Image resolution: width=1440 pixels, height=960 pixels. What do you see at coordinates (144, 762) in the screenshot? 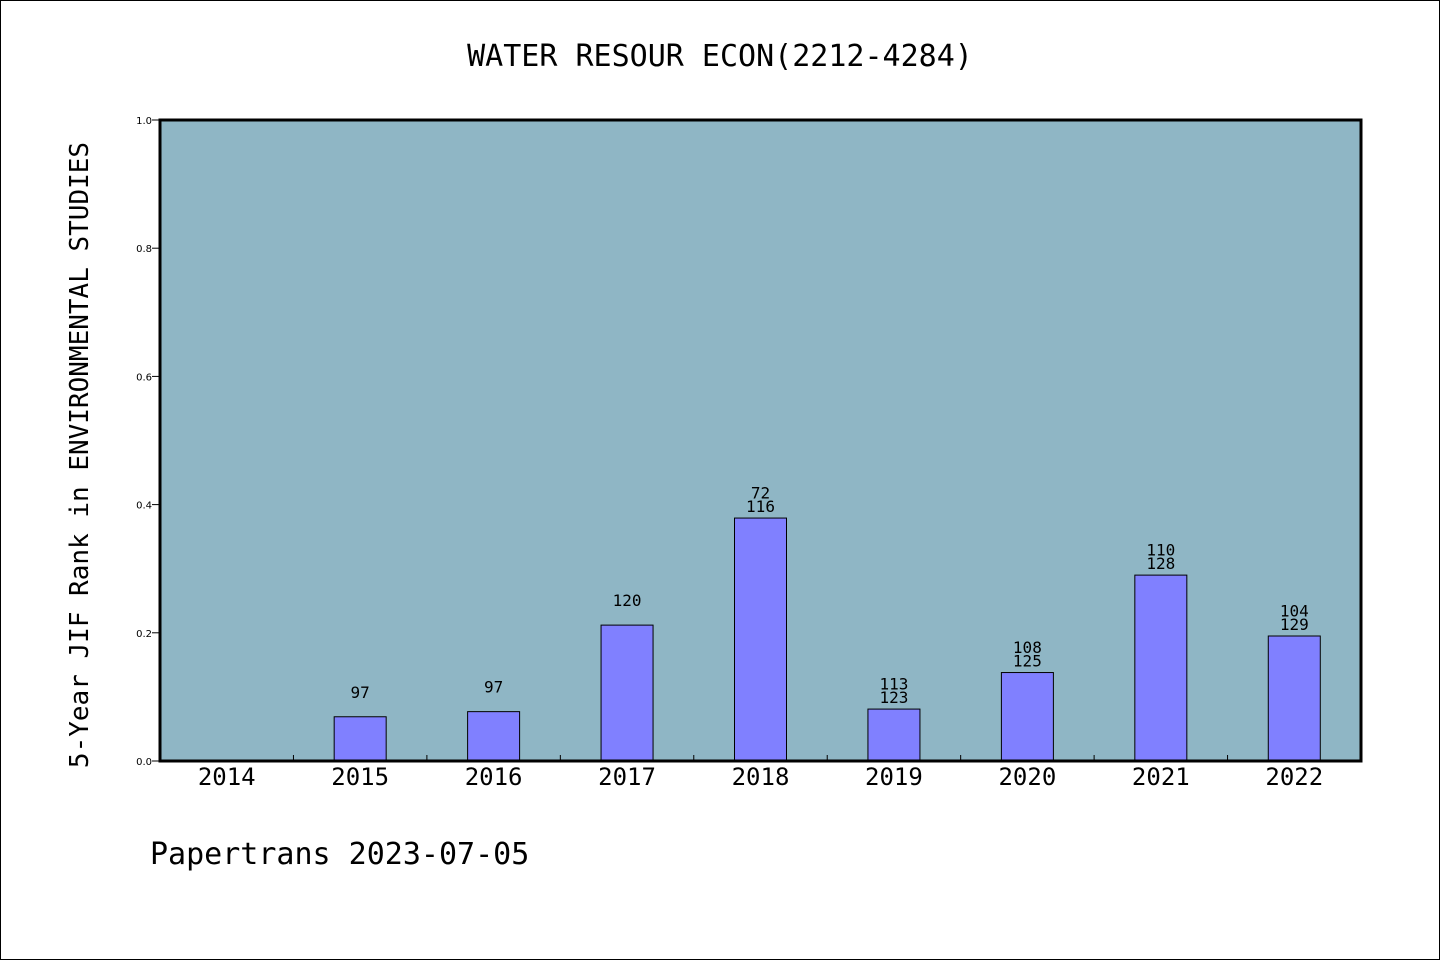
I see `y-tick-label-0.0: 0.0` at bounding box center [144, 762].